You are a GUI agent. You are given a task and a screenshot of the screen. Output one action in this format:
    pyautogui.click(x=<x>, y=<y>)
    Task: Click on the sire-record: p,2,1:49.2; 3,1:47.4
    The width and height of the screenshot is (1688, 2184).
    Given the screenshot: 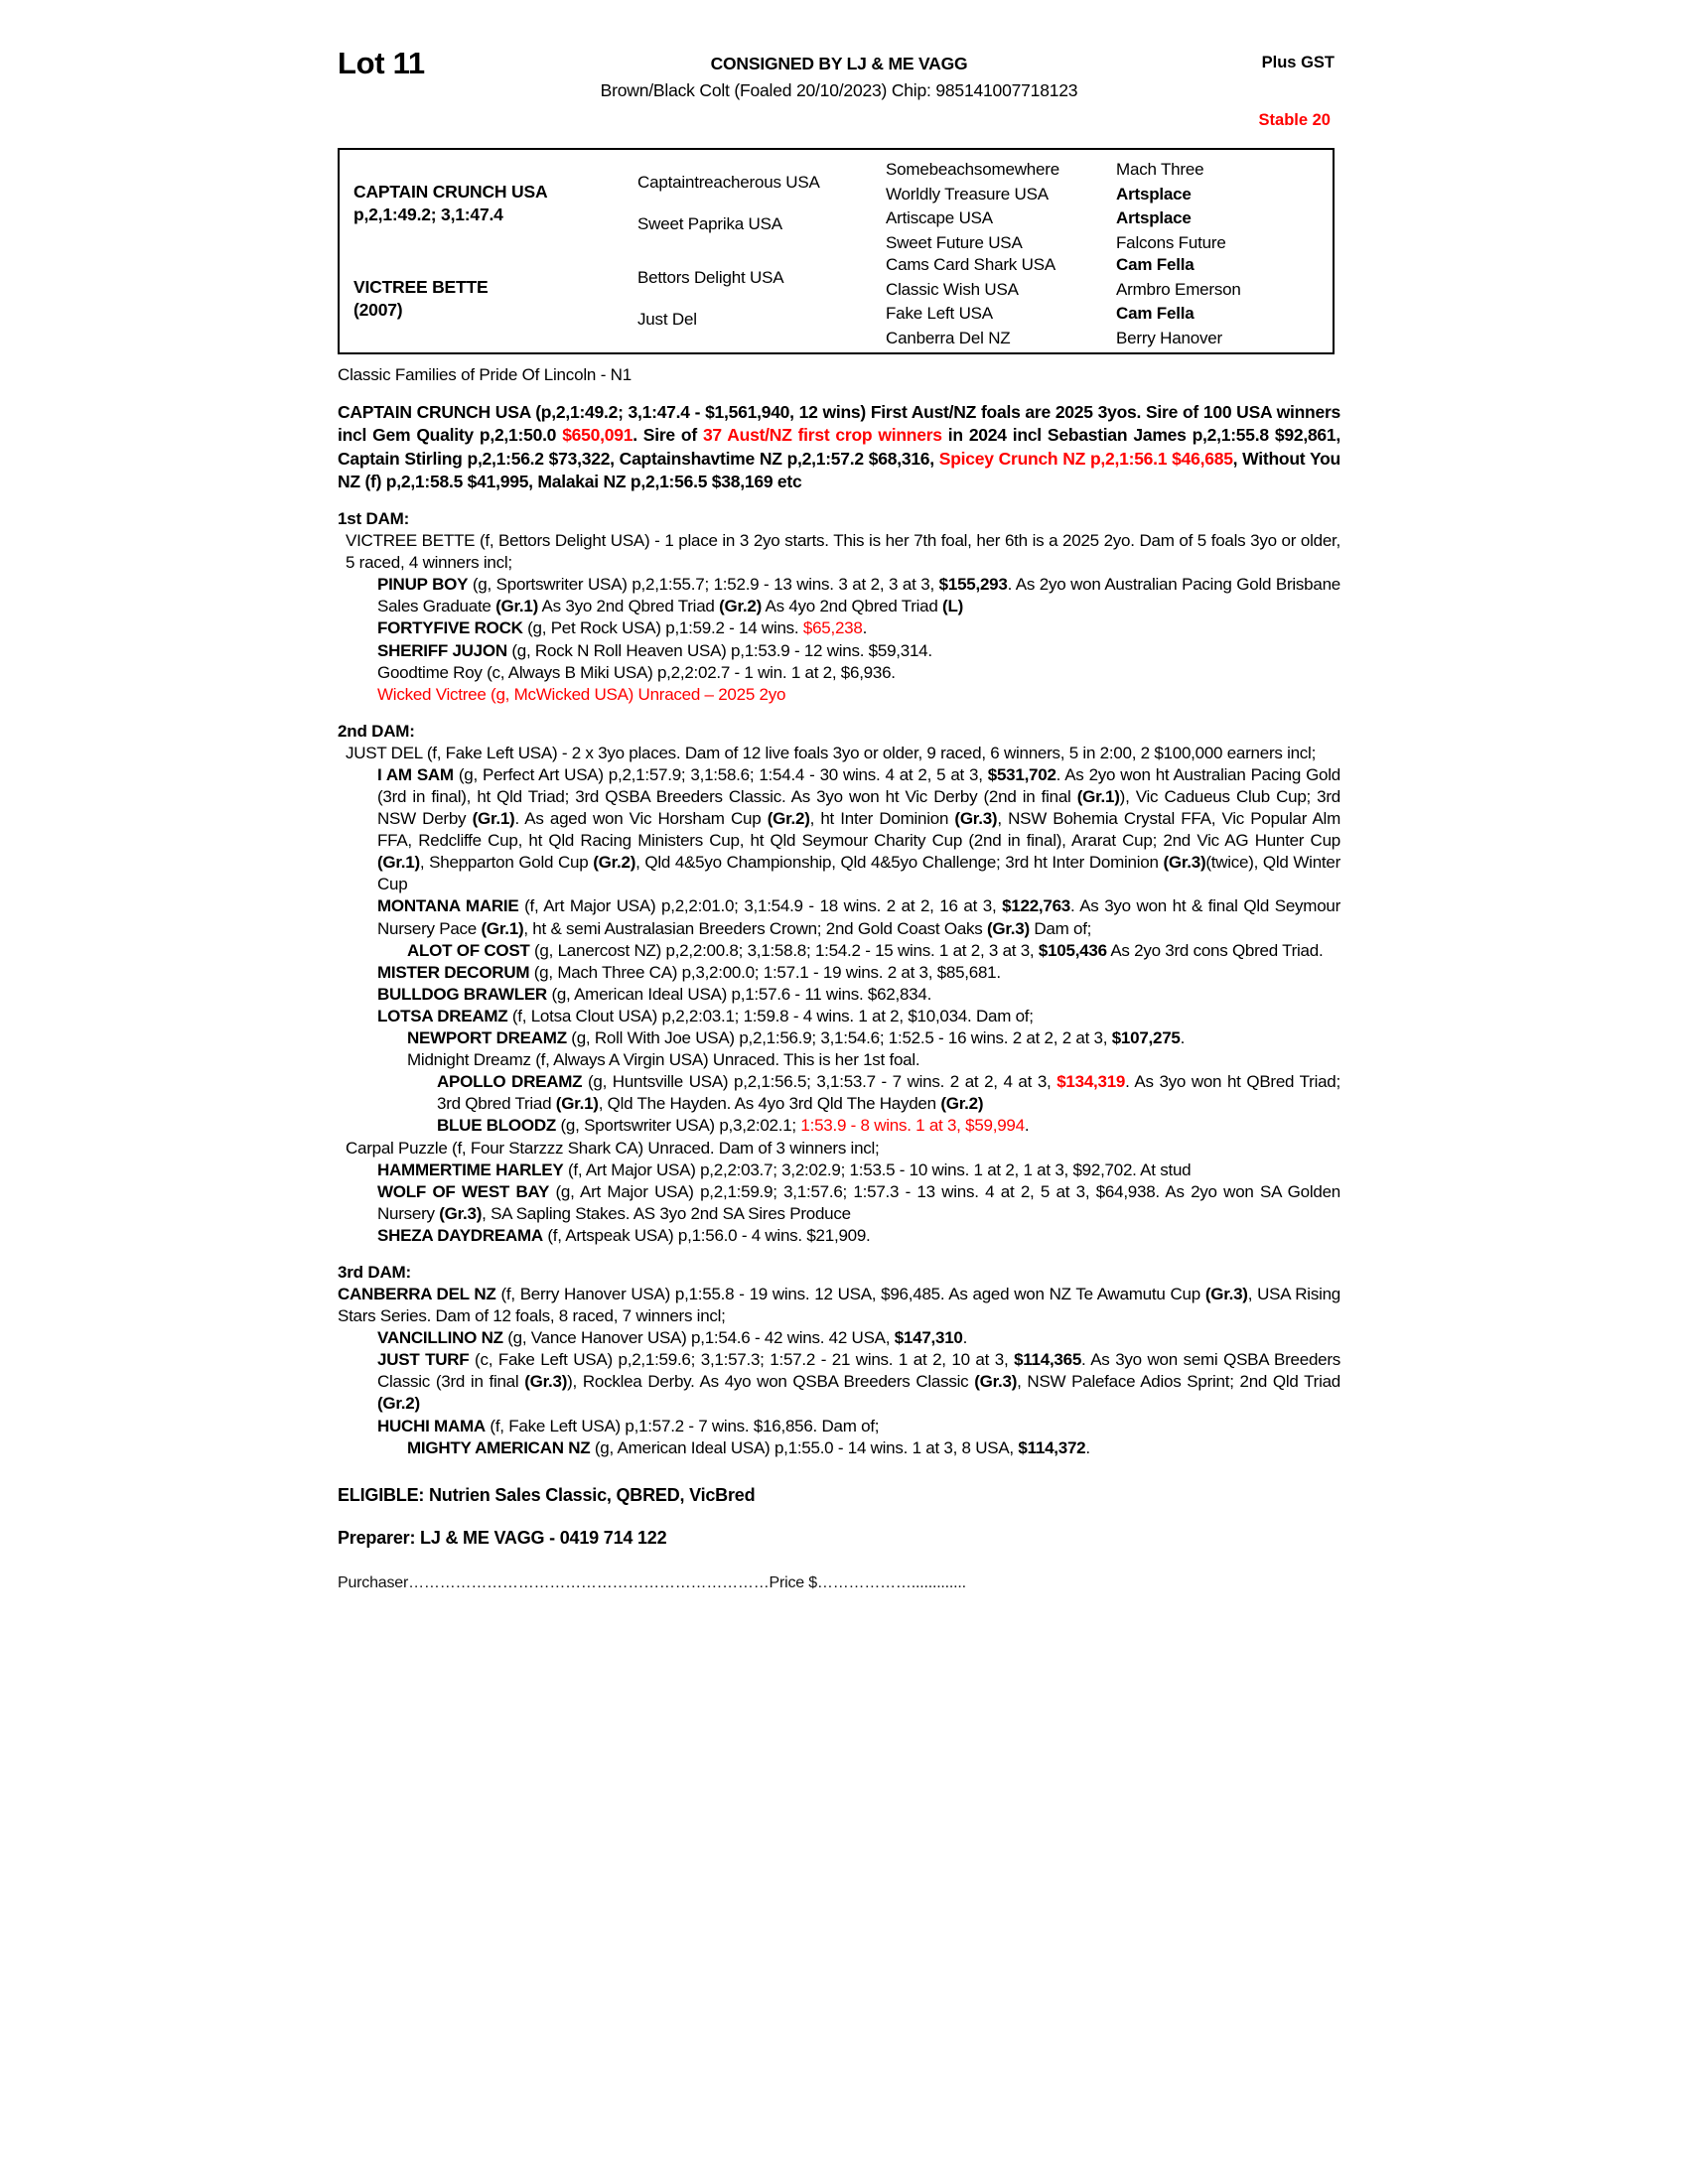 What is the action you would take?
    pyautogui.click(x=428, y=214)
    